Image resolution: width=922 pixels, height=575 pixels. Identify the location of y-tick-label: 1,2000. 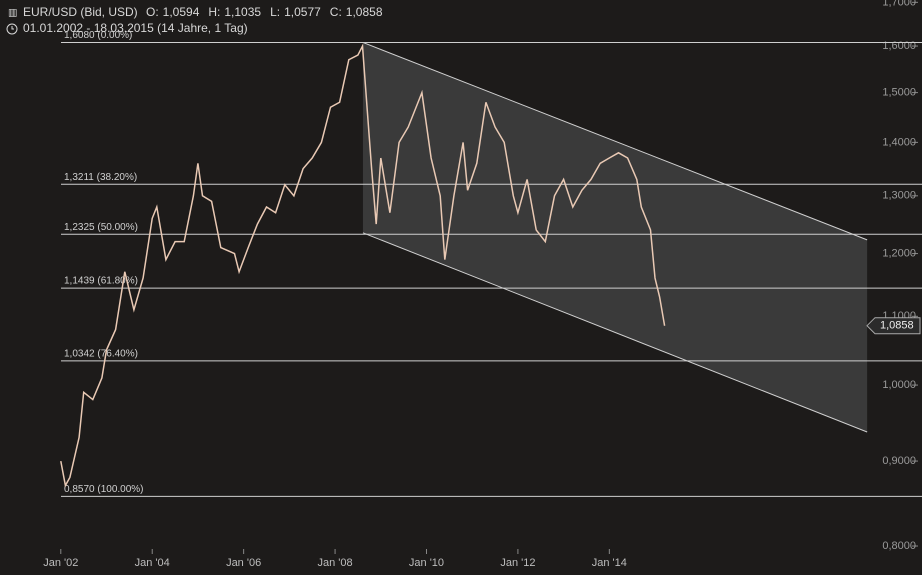
(899, 253).